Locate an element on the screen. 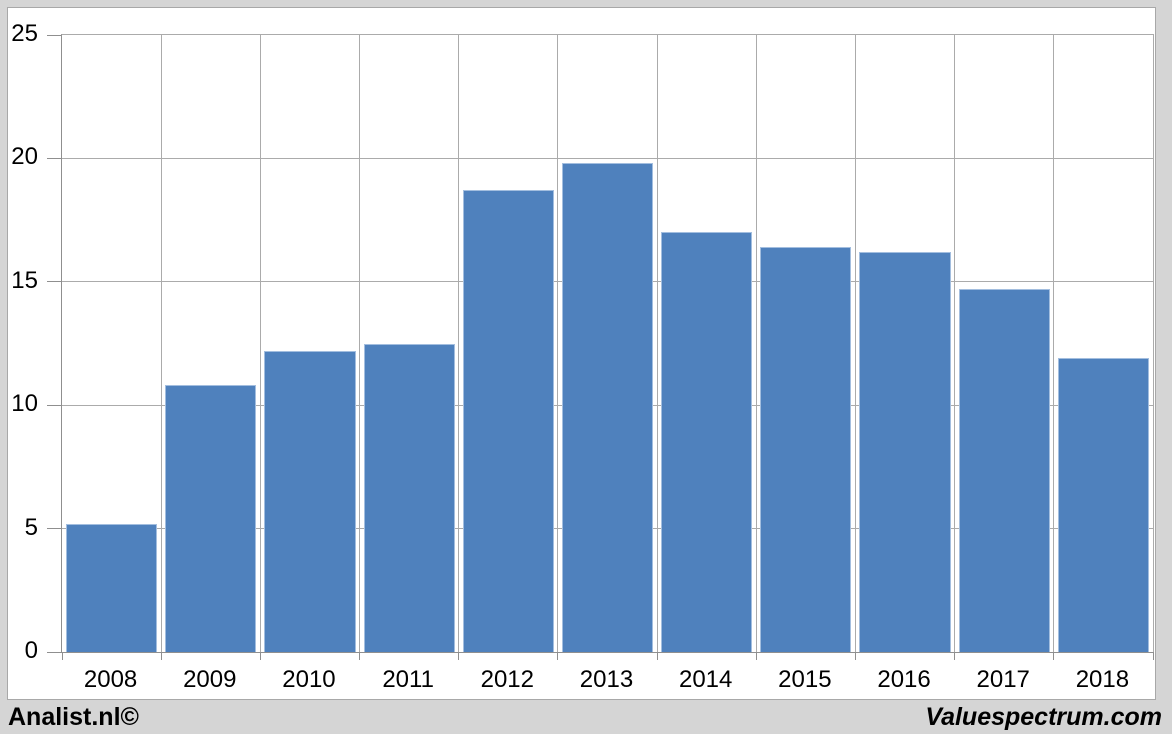  footer-right-brand: Valuespectrum.com is located at coordinates (1043, 716).